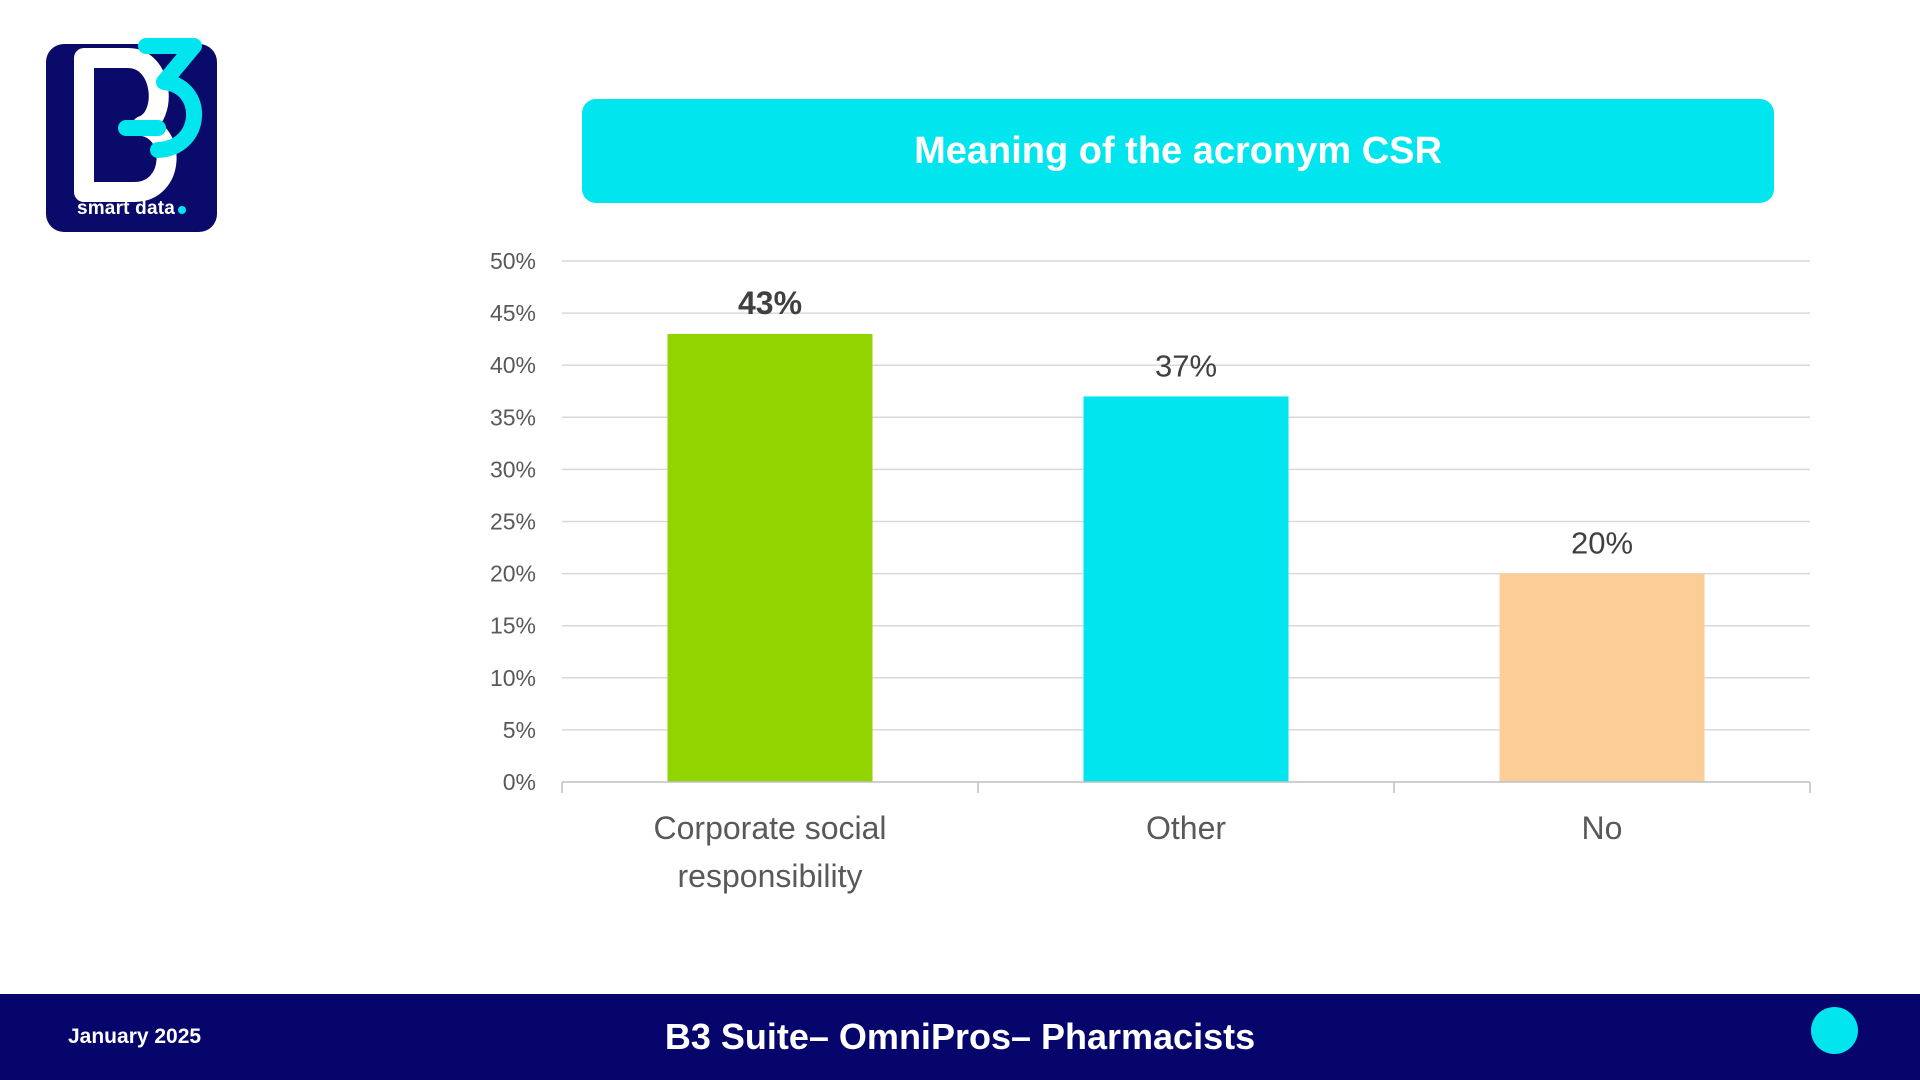 The width and height of the screenshot is (1920, 1080). Describe the element at coordinates (513, 469) in the screenshot. I see `y-tick-label: 30%` at that location.